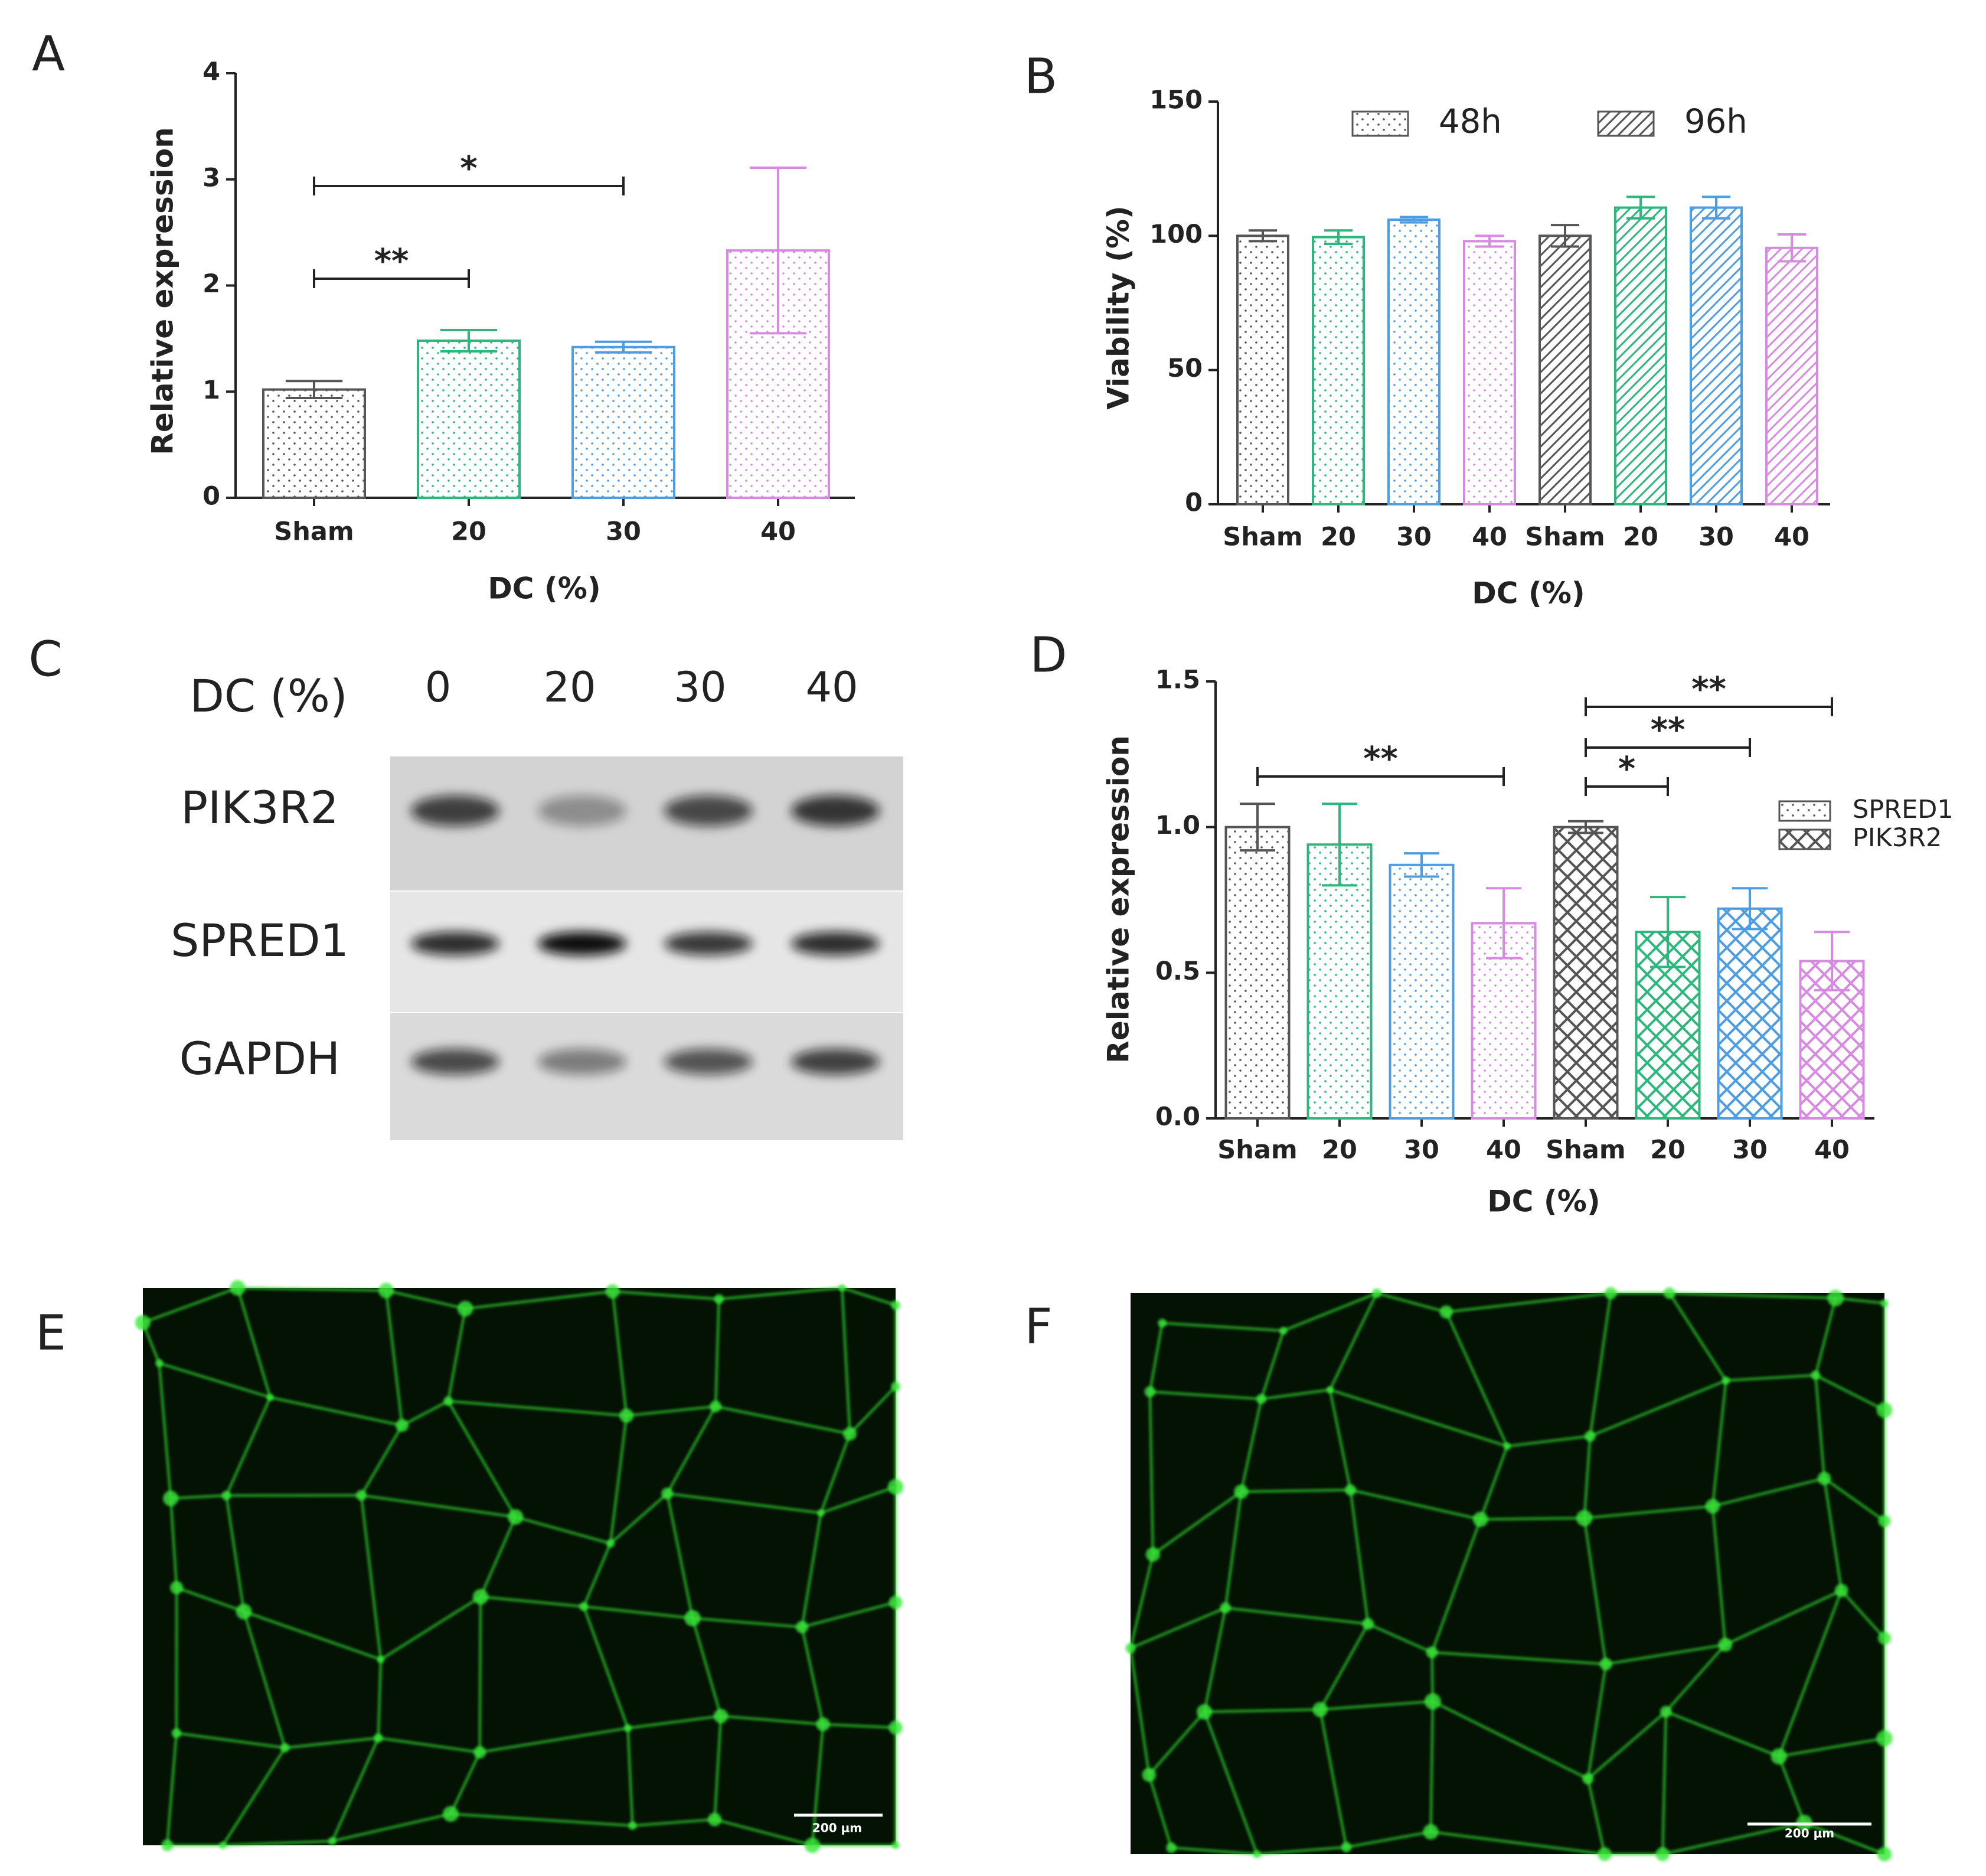 Image resolution: width=1986 pixels, height=1876 pixels. I want to click on x-axis-label: DC (%), so click(544, 589).